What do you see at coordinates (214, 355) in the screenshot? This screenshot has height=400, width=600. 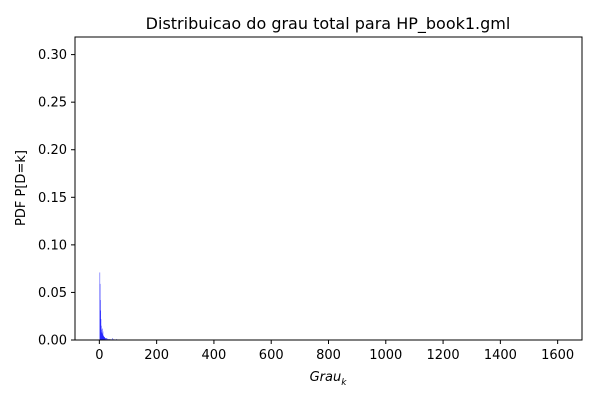 I see `x-tick-label: 400` at bounding box center [214, 355].